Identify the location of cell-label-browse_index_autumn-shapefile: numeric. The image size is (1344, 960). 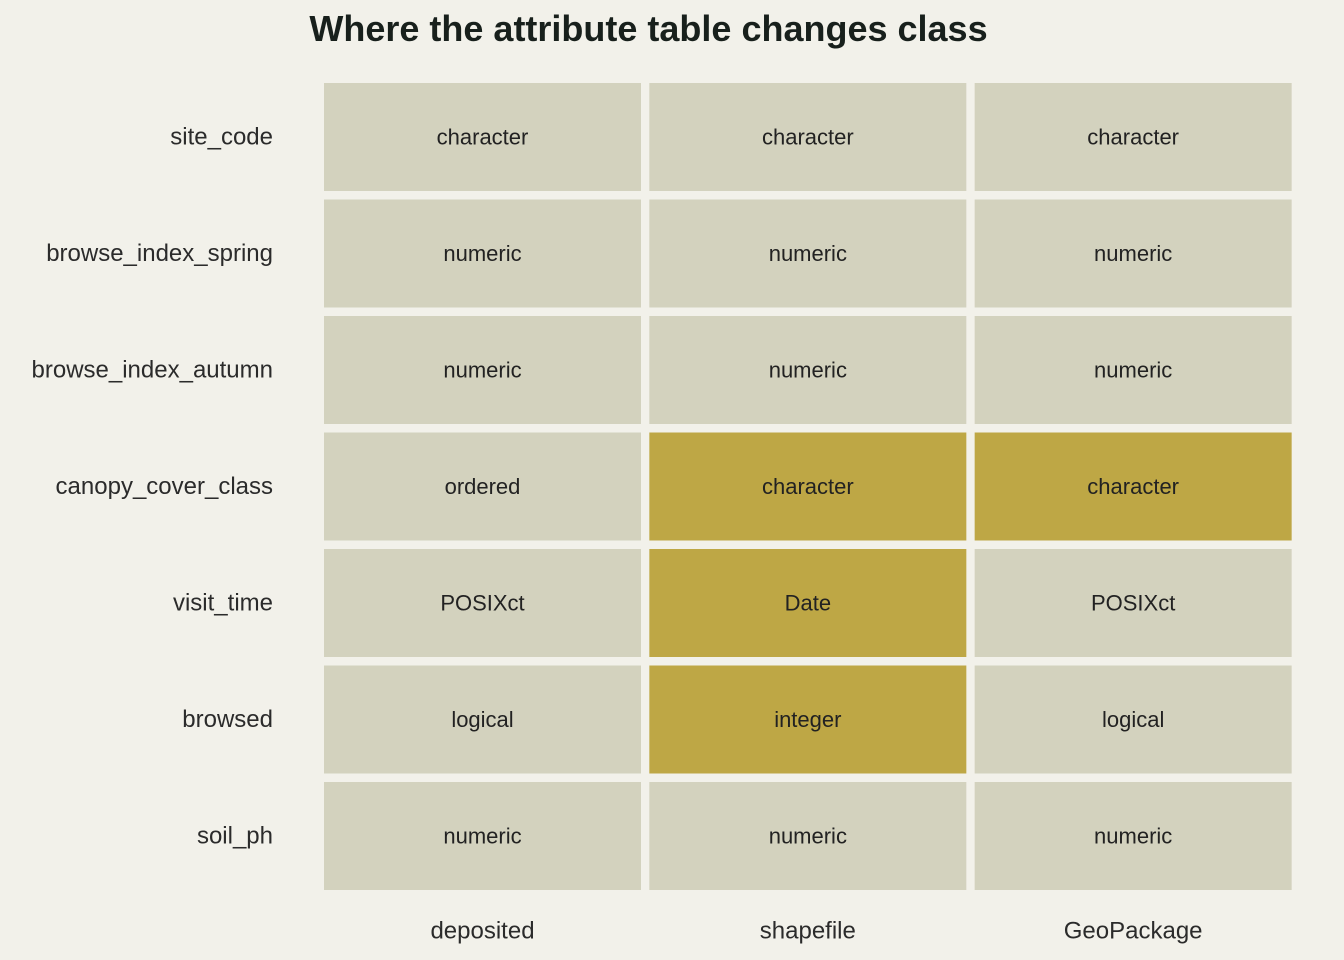
(808, 370).